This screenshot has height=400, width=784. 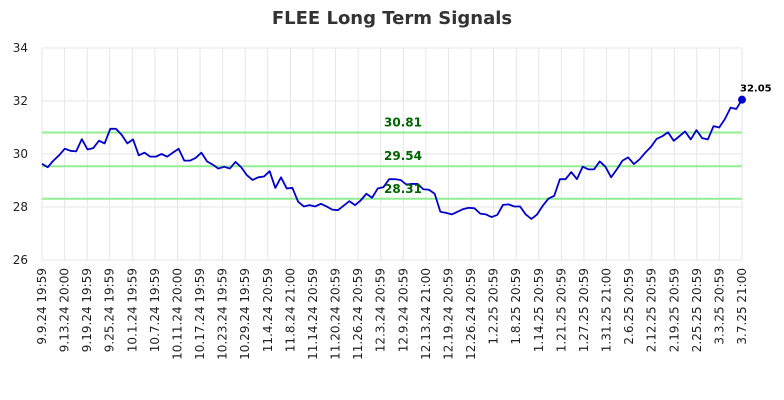 I want to click on last-value-label: 32.05, so click(x=756, y=89).